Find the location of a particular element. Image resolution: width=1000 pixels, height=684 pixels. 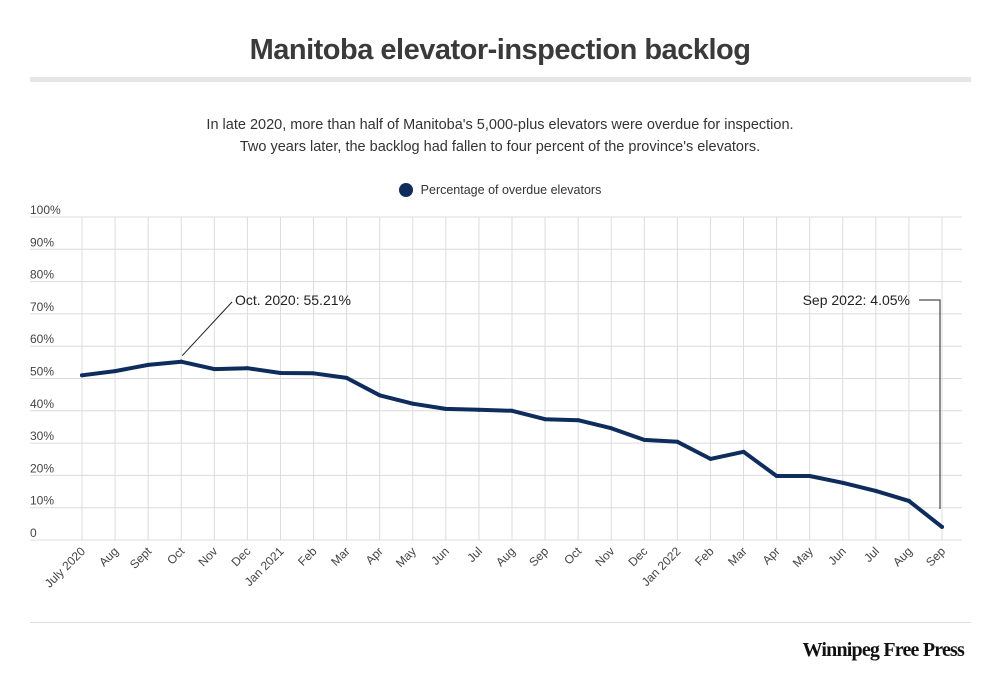

y-tick-label: 90% is located at coordinates (42, 242).